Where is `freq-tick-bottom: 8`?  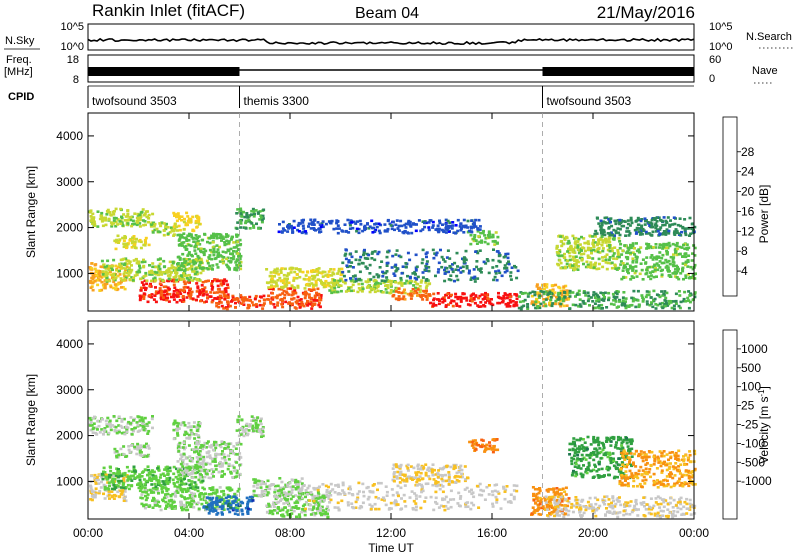
freq-tick-bottom: 8 is located at coordinates (76, 80).